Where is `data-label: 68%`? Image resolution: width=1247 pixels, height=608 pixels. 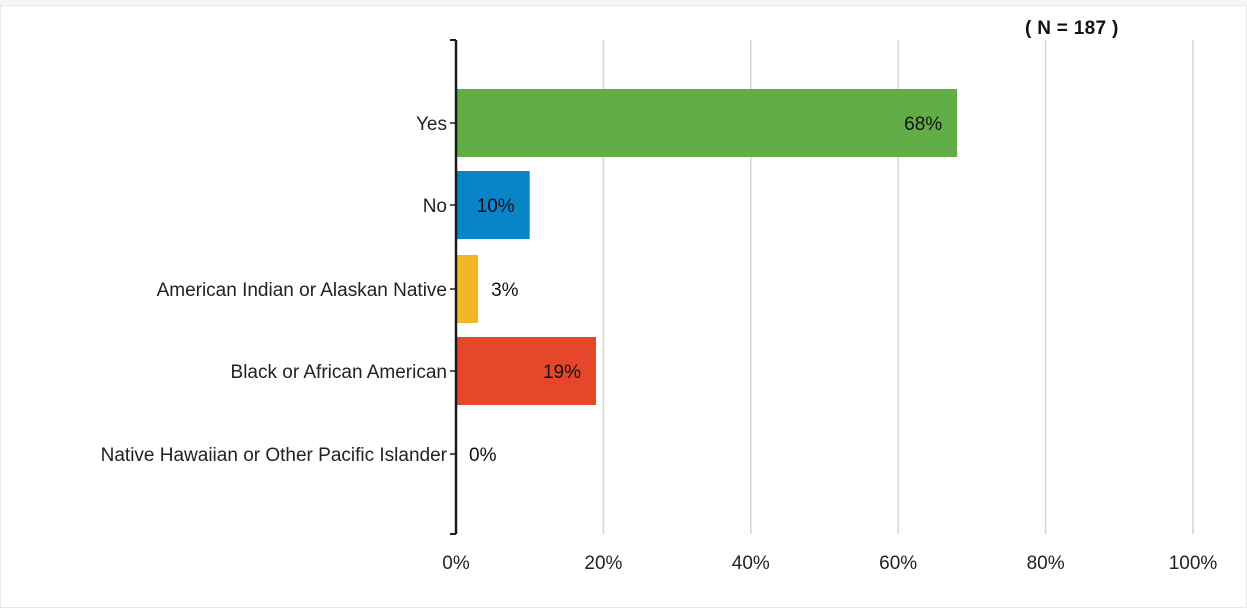 data-label: 68% is located at coordinates (923, 124).